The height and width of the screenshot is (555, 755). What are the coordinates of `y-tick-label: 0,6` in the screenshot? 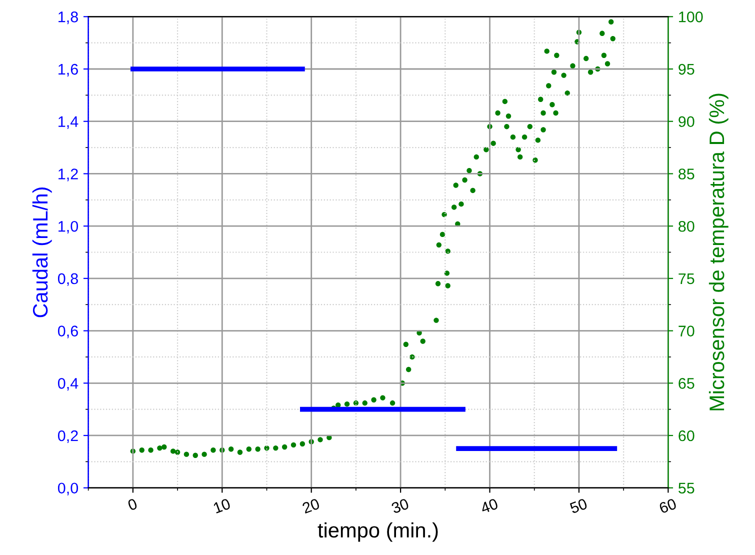 It's located at (68, 332).